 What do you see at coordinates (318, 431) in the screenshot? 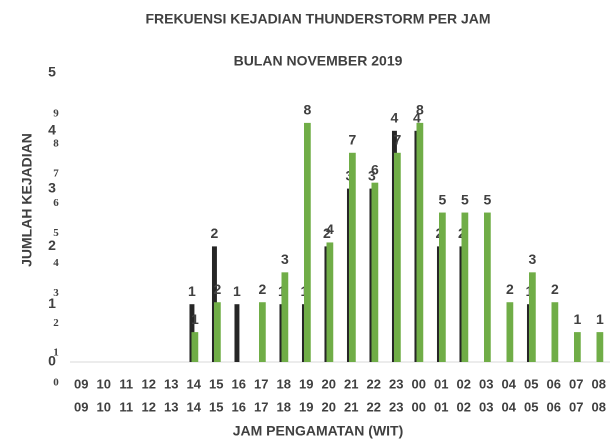
I see `x-axis-label: JAM PENGAMATAN (WIT)` at bounding box center [318, 431].